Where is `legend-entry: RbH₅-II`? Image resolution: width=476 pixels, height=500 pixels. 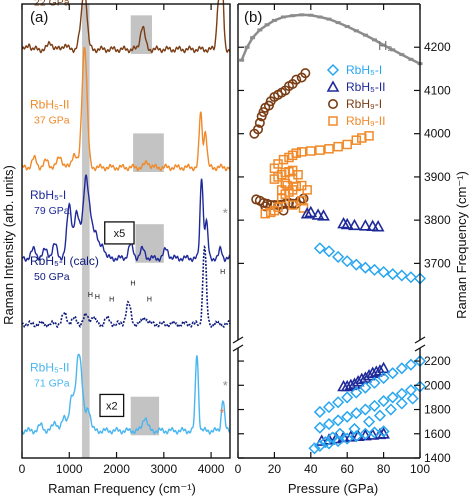
legend-entry: RbH₅-II is located at coordinates (366, 87).